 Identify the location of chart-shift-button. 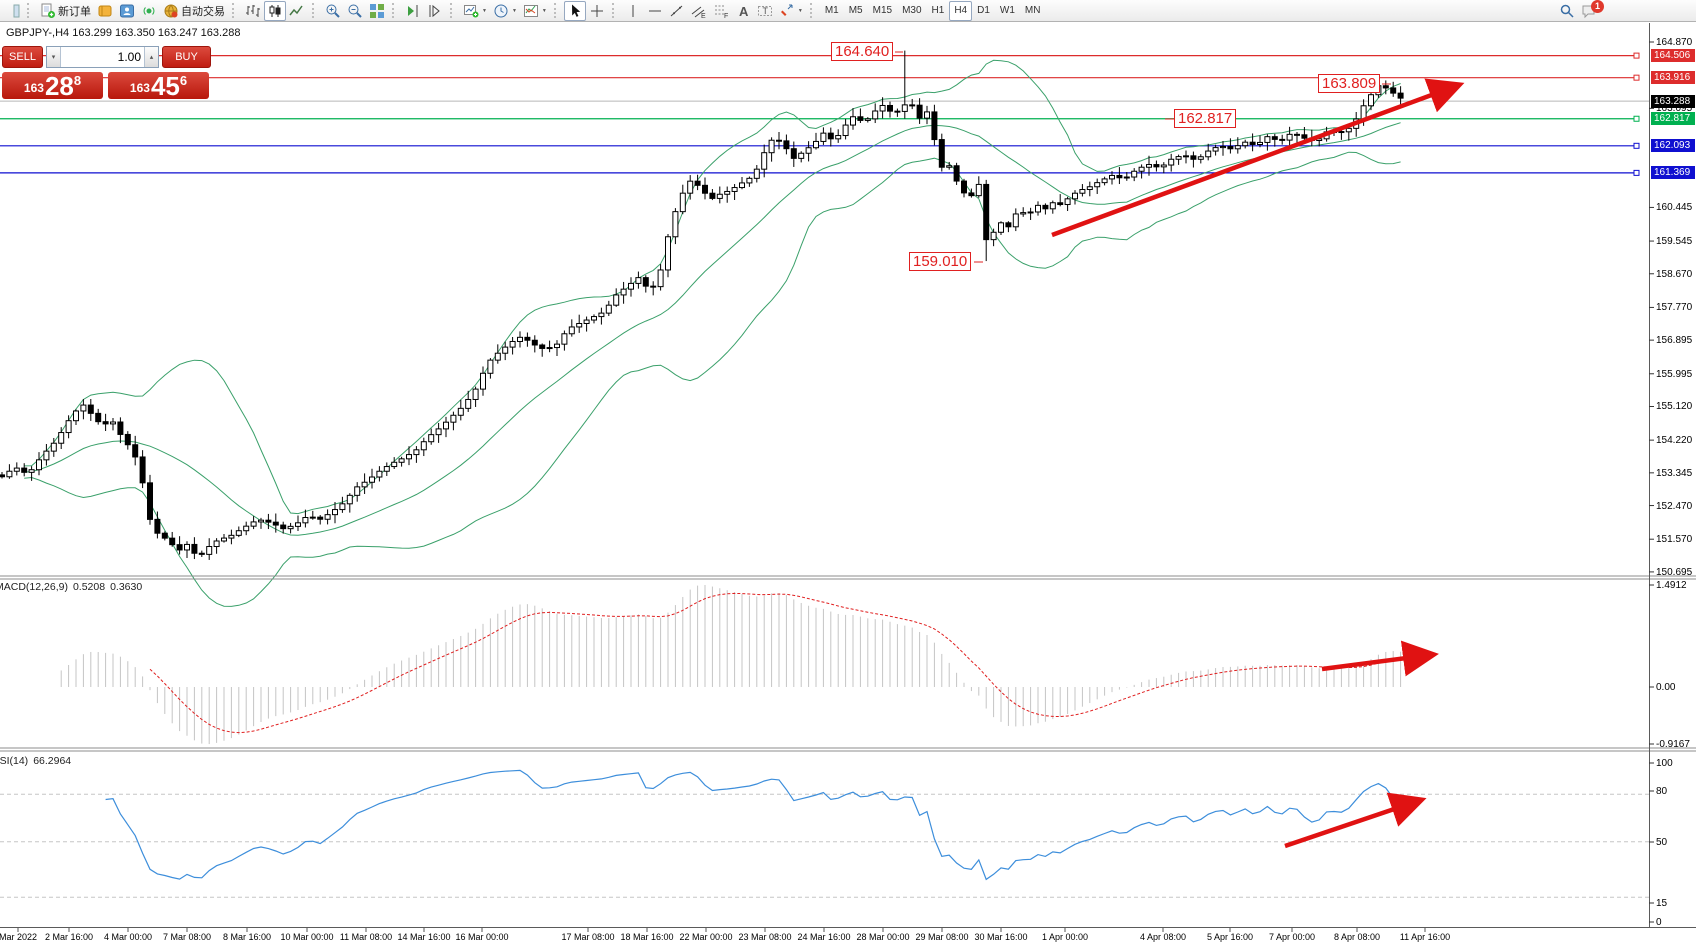
(435, 11).